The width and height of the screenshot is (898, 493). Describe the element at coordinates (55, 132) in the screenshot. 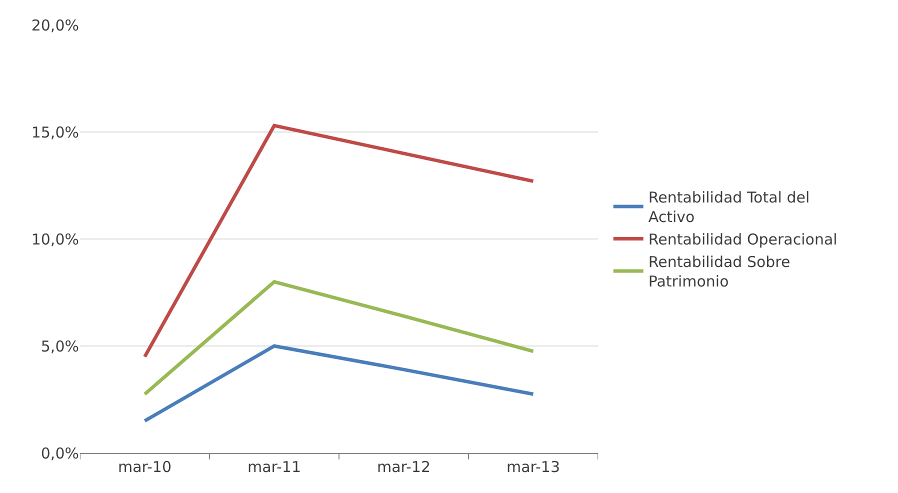

I see `y-tick-label: 15,0%` at that location.